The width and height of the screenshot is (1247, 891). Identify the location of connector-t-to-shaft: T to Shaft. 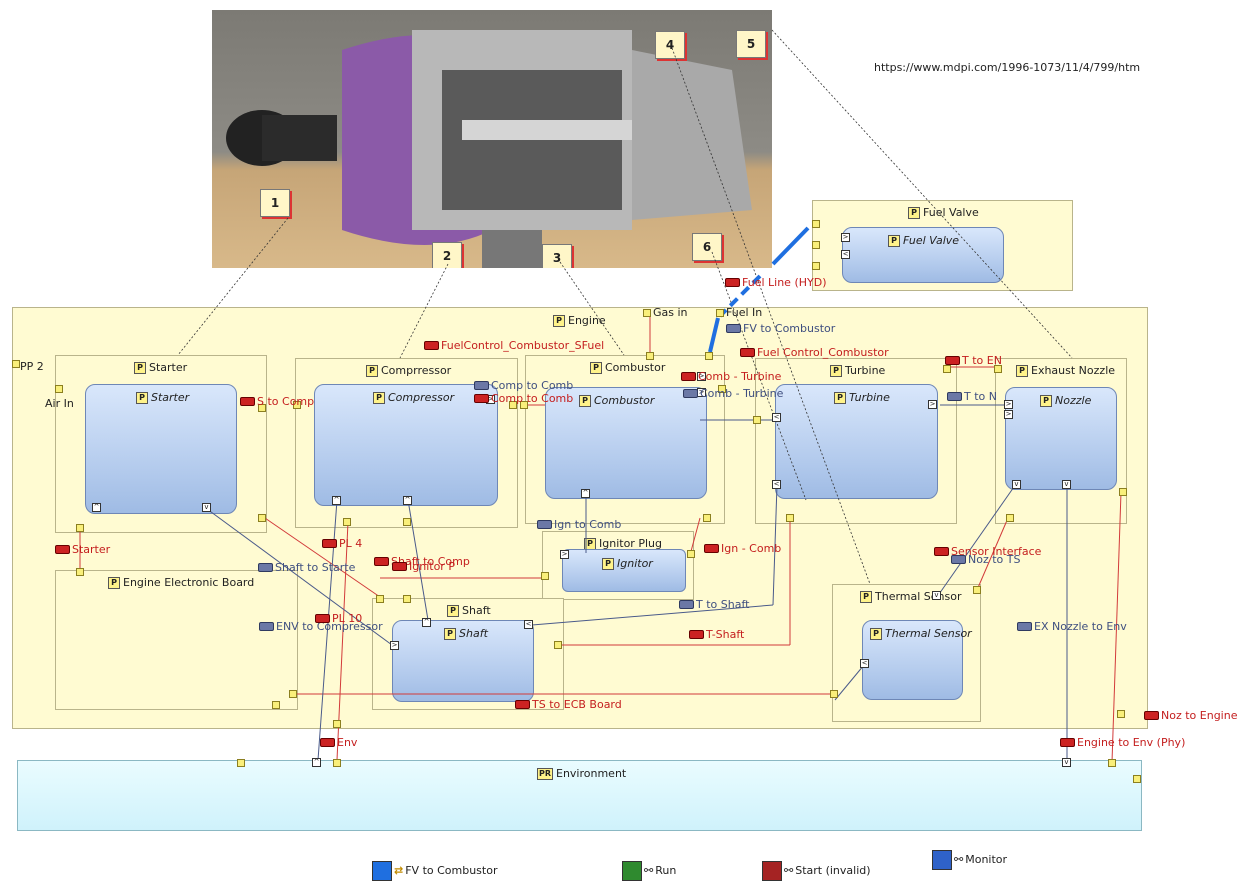
(714, 604).